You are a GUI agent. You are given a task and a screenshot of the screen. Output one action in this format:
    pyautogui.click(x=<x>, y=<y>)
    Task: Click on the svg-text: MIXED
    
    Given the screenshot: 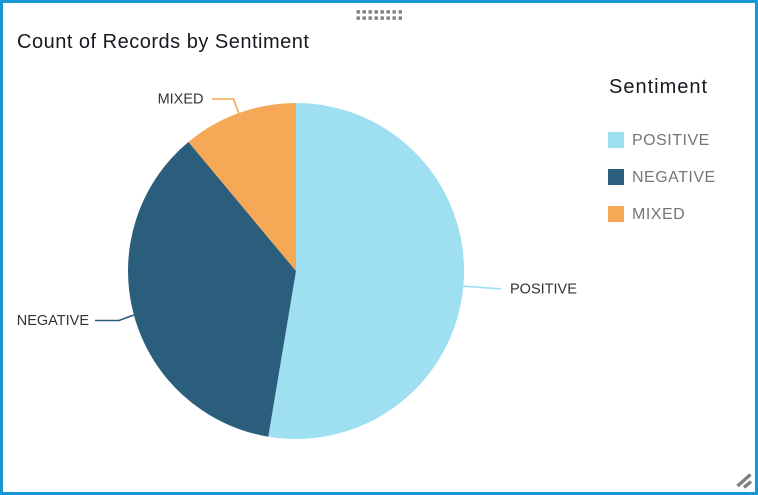 What is the action you would take?
    pyautogui.click(x=181, y=100)
    